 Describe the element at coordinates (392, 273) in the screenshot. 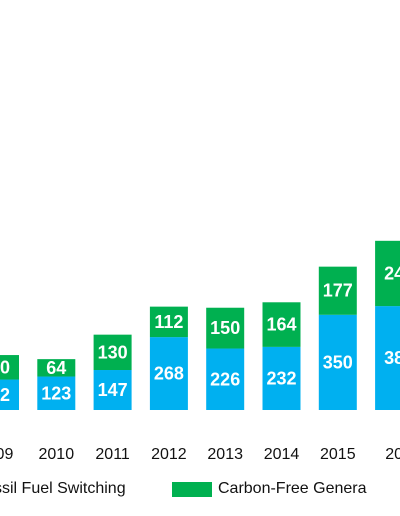

I see `data-label-carbon-free-generation-20: 24` at that location.